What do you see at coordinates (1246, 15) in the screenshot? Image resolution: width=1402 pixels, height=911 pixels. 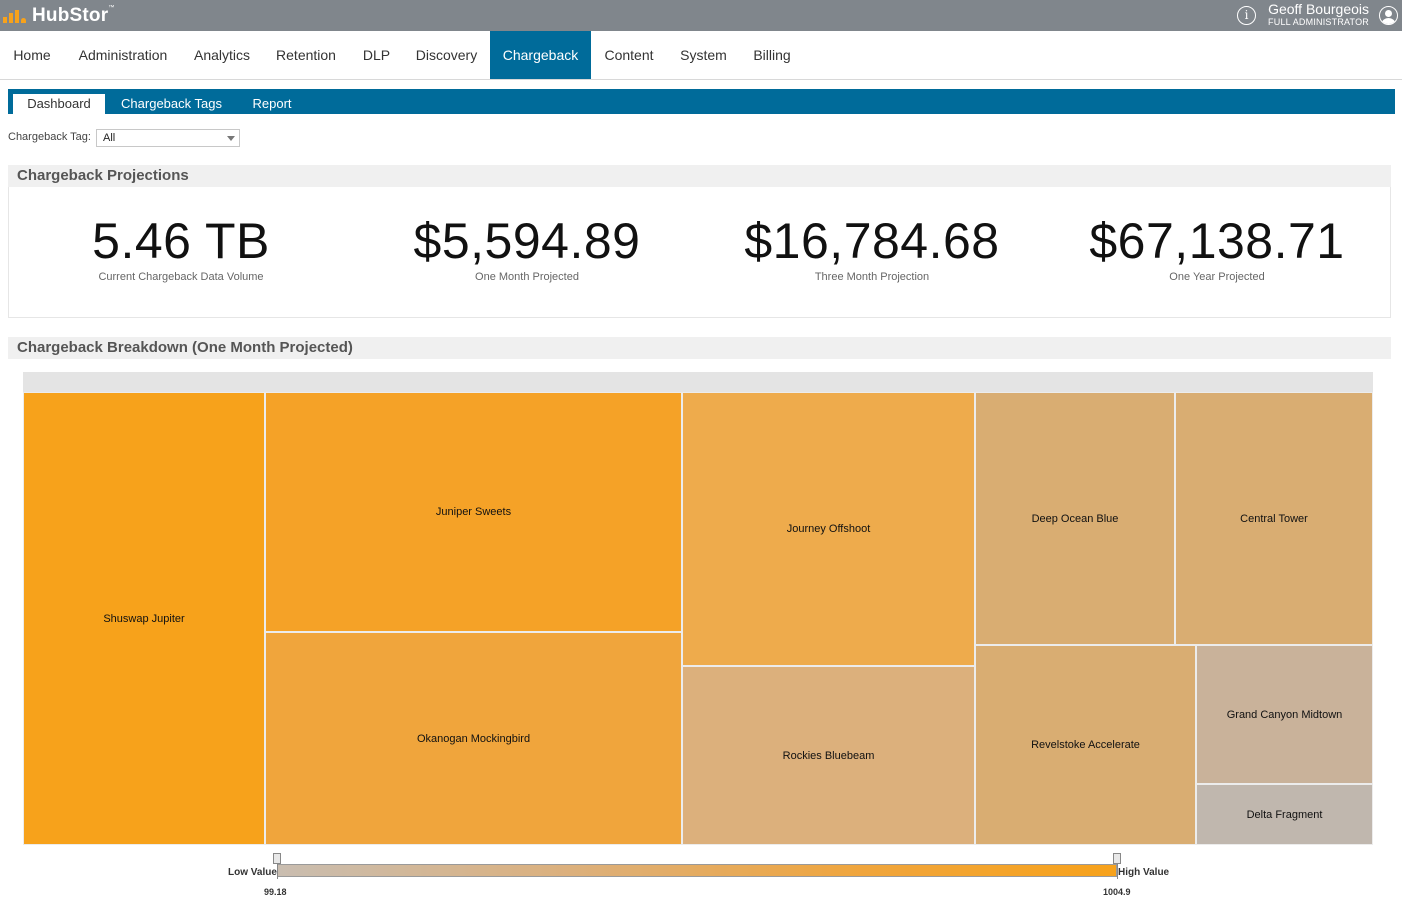 I see `info-icon: i` at bounding box center [1246, 15].